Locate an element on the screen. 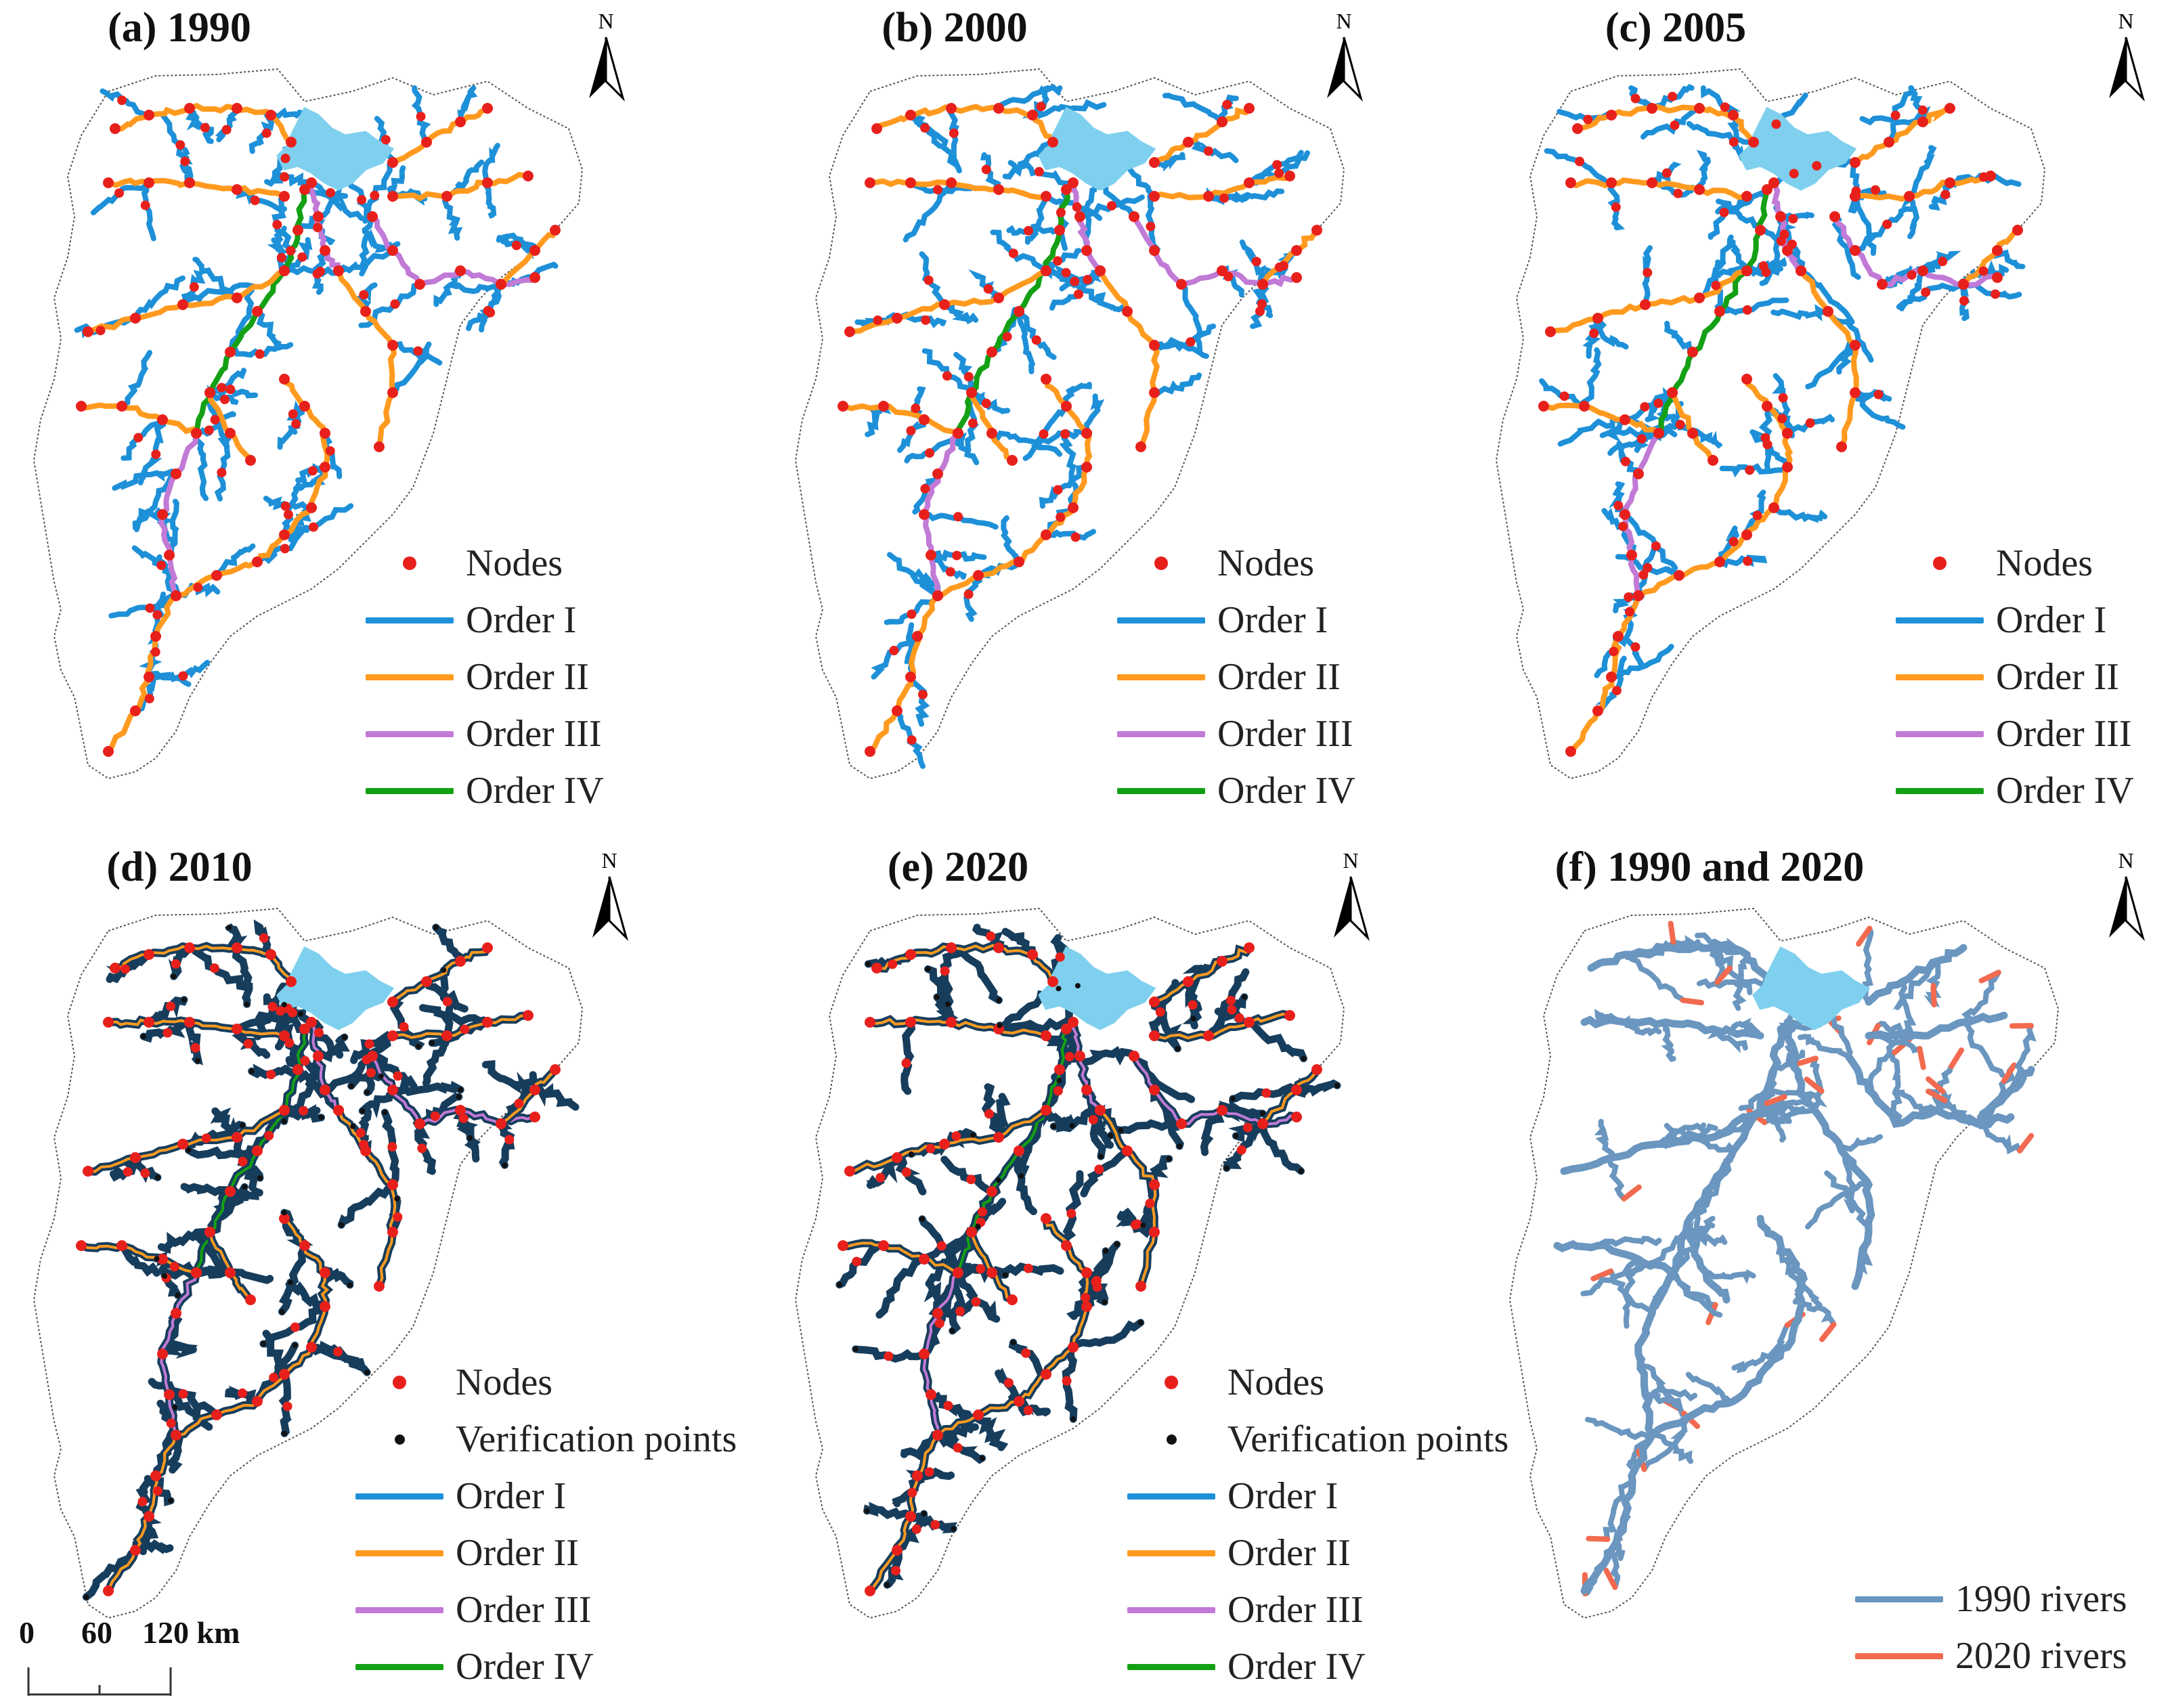  scale-tick-label: 120 km is located at coordinates (191, 1632).